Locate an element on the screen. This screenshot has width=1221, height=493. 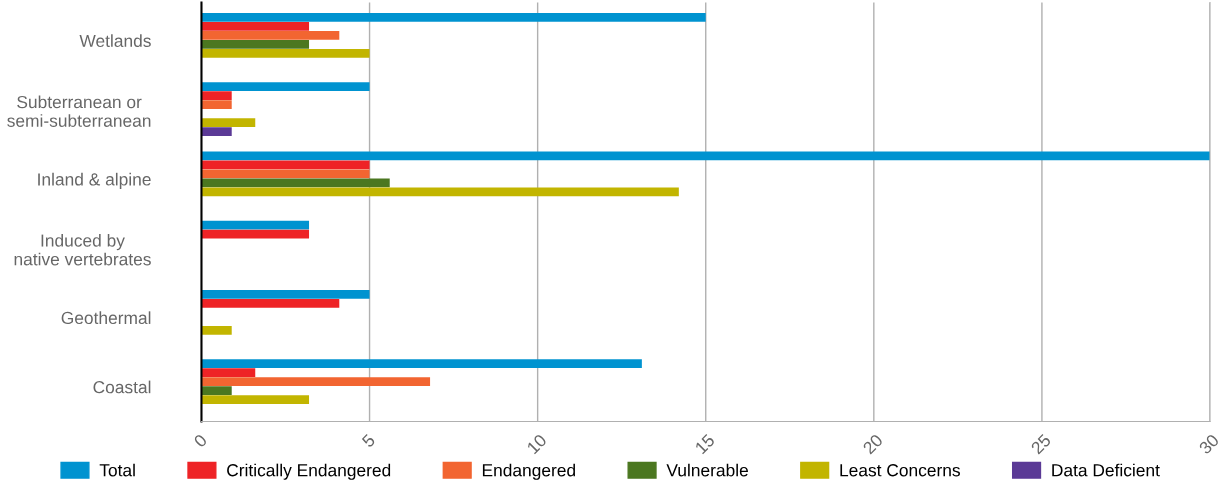
x-tick-label: 20 is located at coordinates (873, 444).